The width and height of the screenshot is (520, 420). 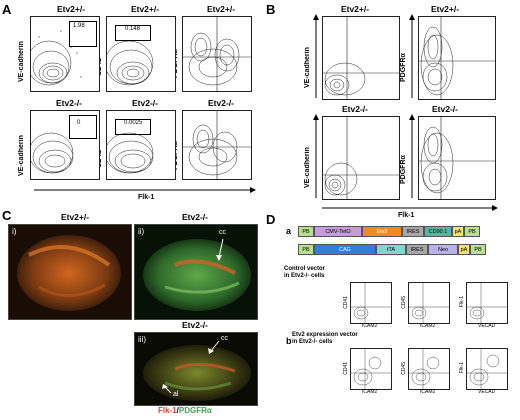 What do you see at coordinates (346, 302) in the screenshot?
I see `d-control-ylabel-1: CD41` at bounding box center [346, 302].